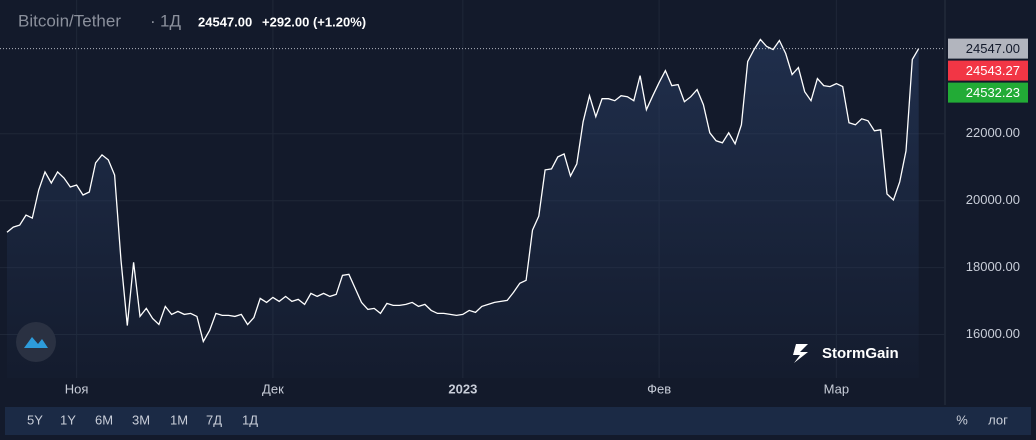 This screenshot has width=1036, height=440. Describe the element at coordinates (314, 21) in the screenshot. I see `header-change: +292.00 (+1.20%)` at that location.